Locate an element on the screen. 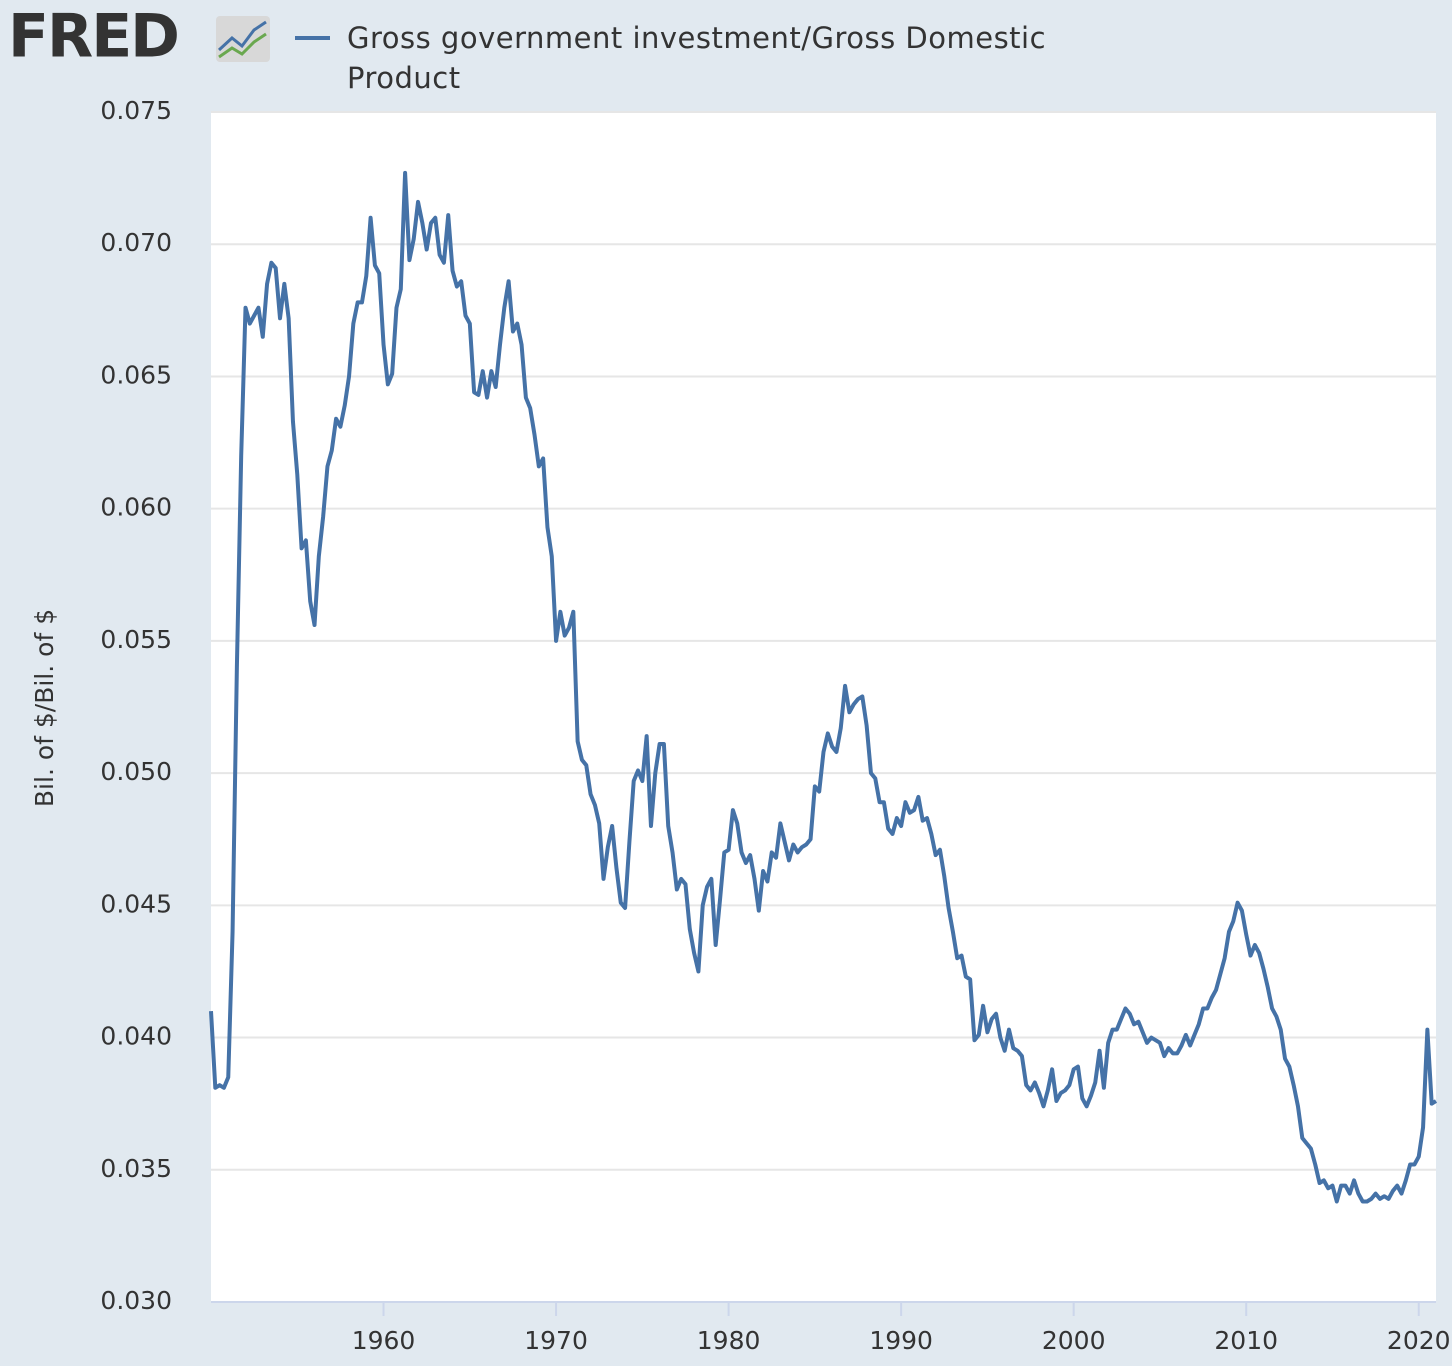 This screenshot has width=1452, height=1366. y-tick-label: 0.060 is located at coordinates (136, 507).